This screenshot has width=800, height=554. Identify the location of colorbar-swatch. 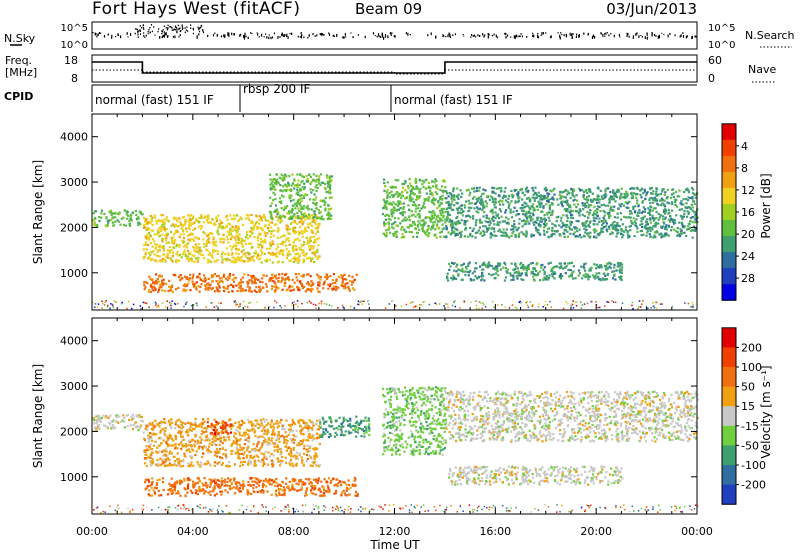
(729, 228).